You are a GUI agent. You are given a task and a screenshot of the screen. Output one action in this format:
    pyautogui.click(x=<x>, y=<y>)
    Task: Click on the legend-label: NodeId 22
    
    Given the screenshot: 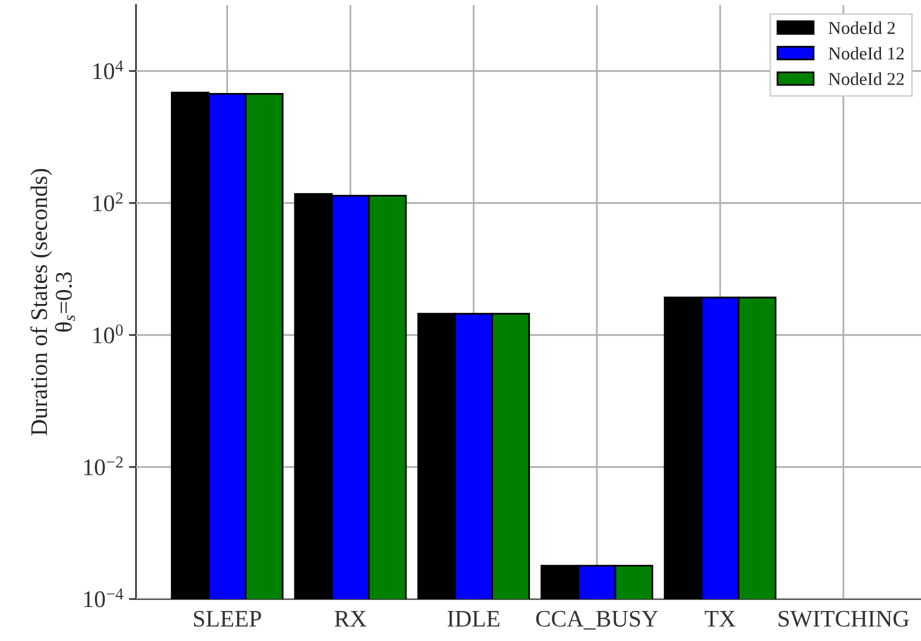 What is the action you would take?
    pyautogui.click(x=866, y=79)
    